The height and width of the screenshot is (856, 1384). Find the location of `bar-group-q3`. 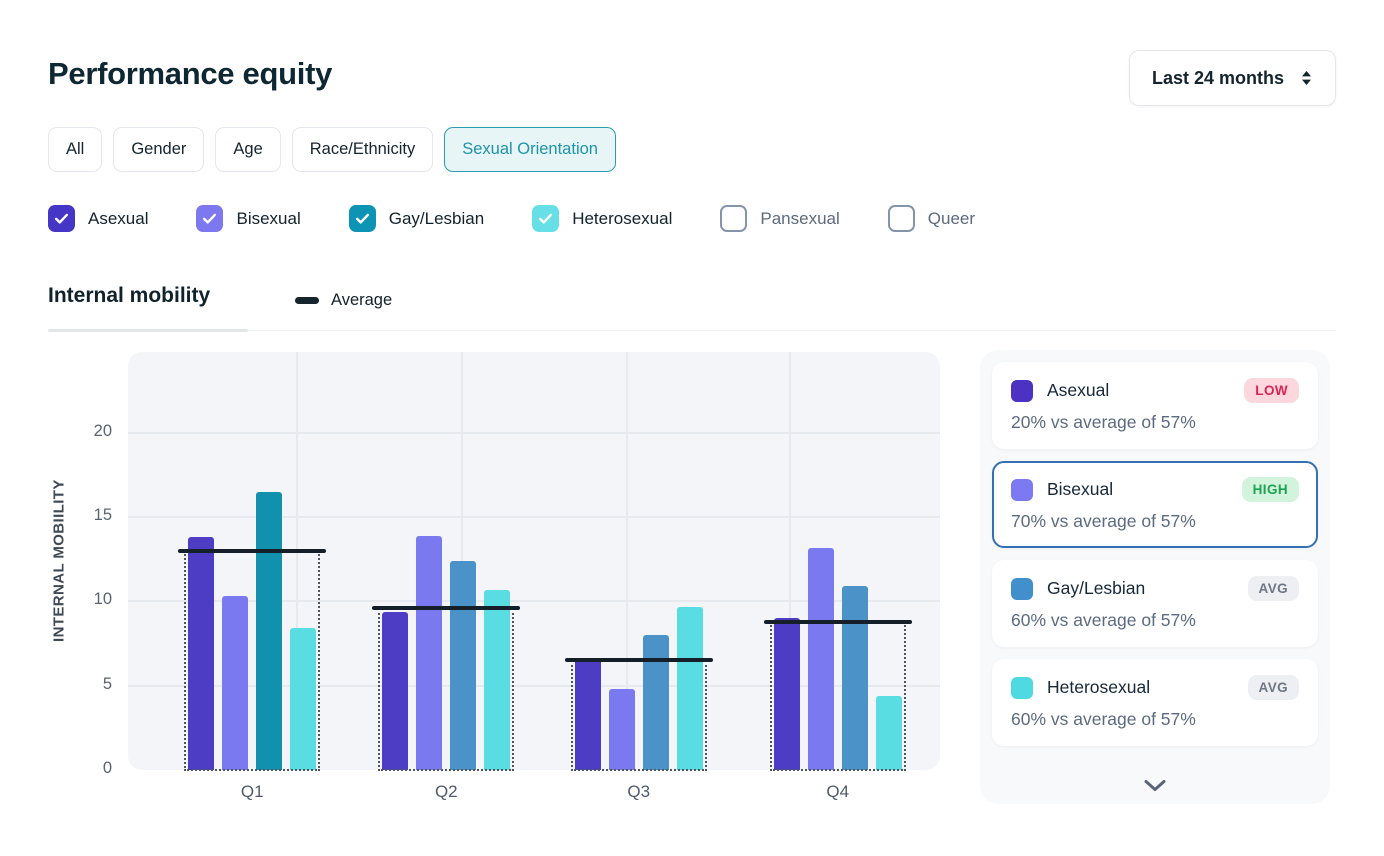

bar-group-q3 is located at coordinates (638, 561).